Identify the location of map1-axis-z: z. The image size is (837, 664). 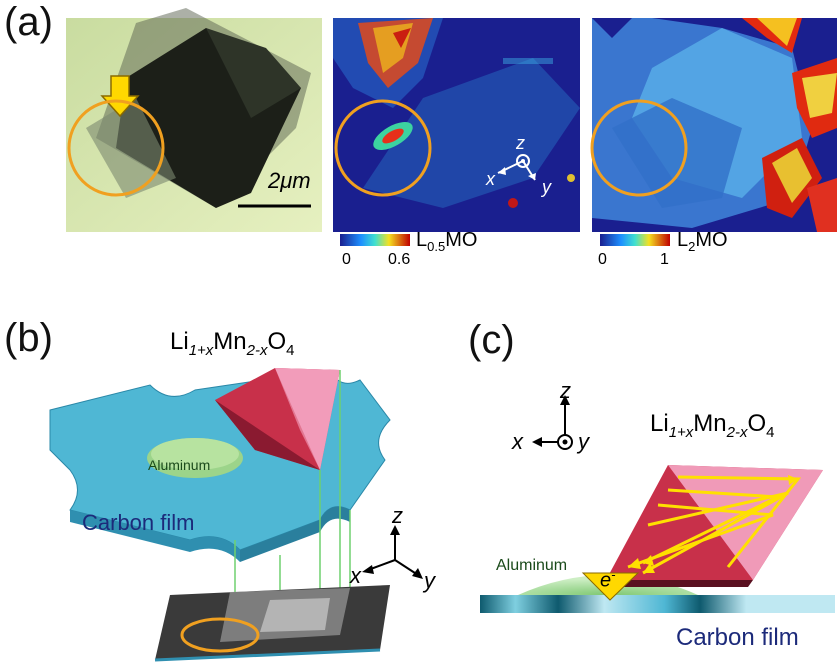
(520, 143).